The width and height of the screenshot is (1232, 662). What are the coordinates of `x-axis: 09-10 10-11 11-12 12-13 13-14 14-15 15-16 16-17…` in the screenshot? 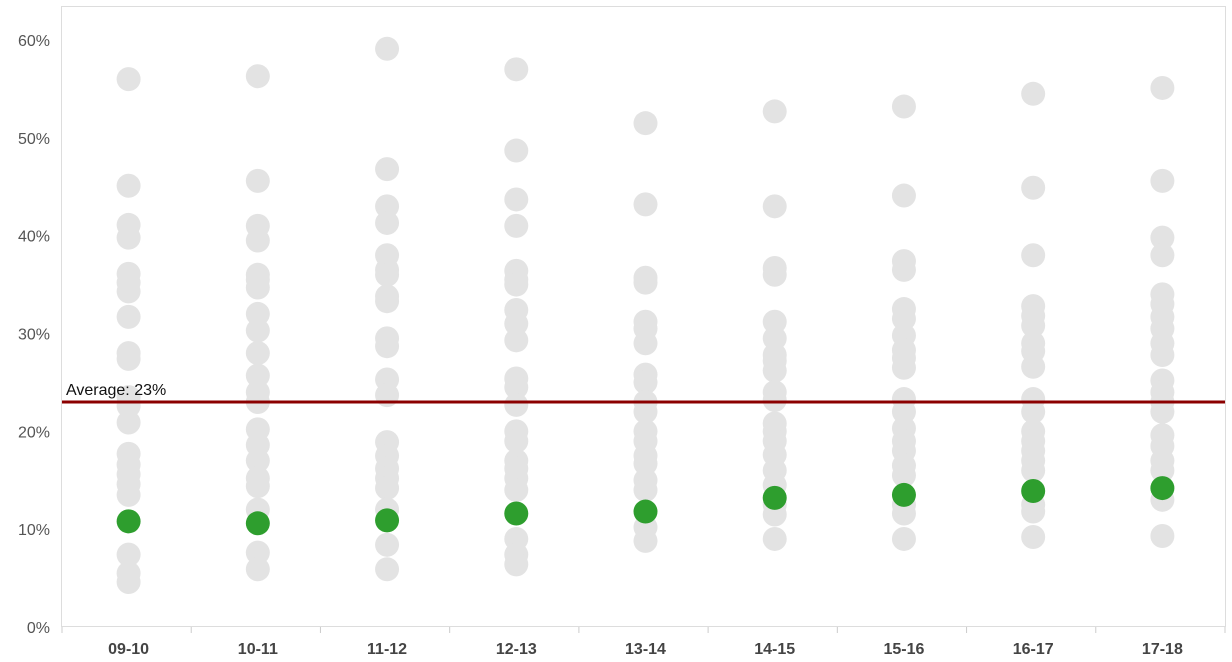 It's located at (643, 642).